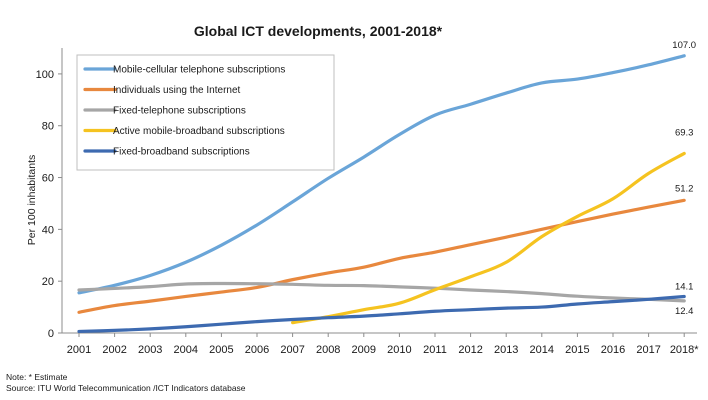 The width and height of the screenshot is (708, 400). Describe the element at coordinates (51, 334) in the screenshot. I see `y-tick-label: 0` at that location.